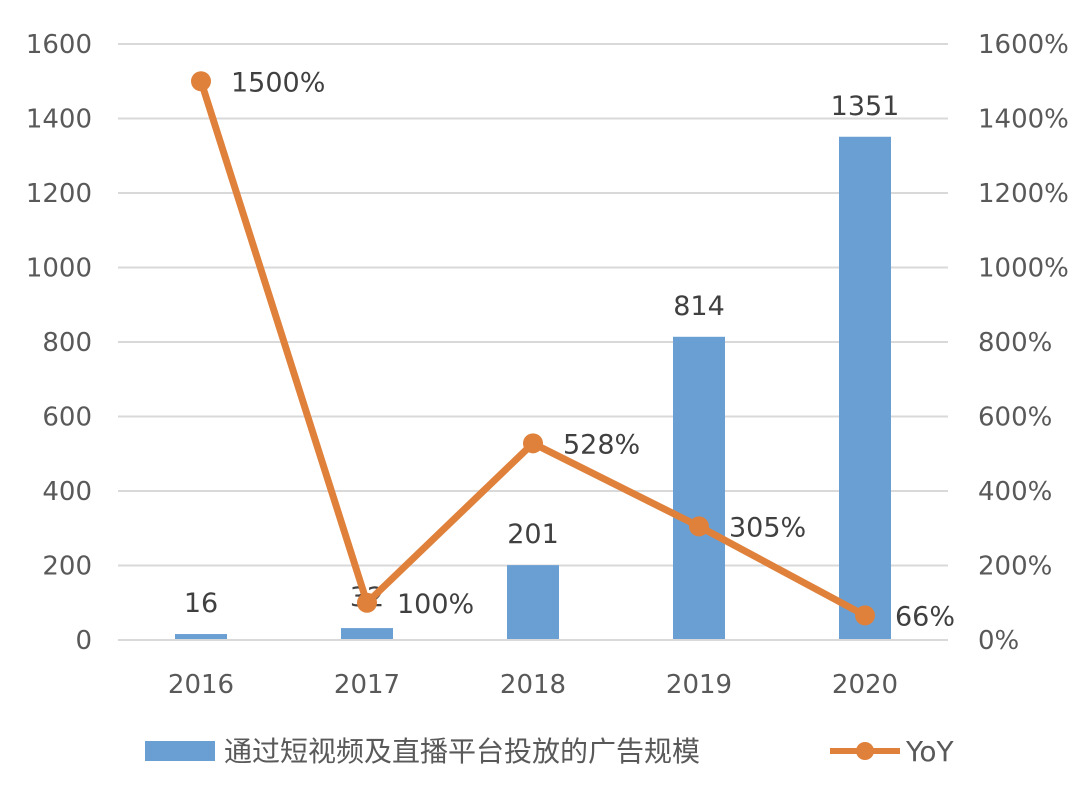 This screenshot has height=797, width=1080. What do you see at coordinates (59, 194) in the screenshot?
I see `left-y-tick-label: 1200` at bounding box center [59, 194].